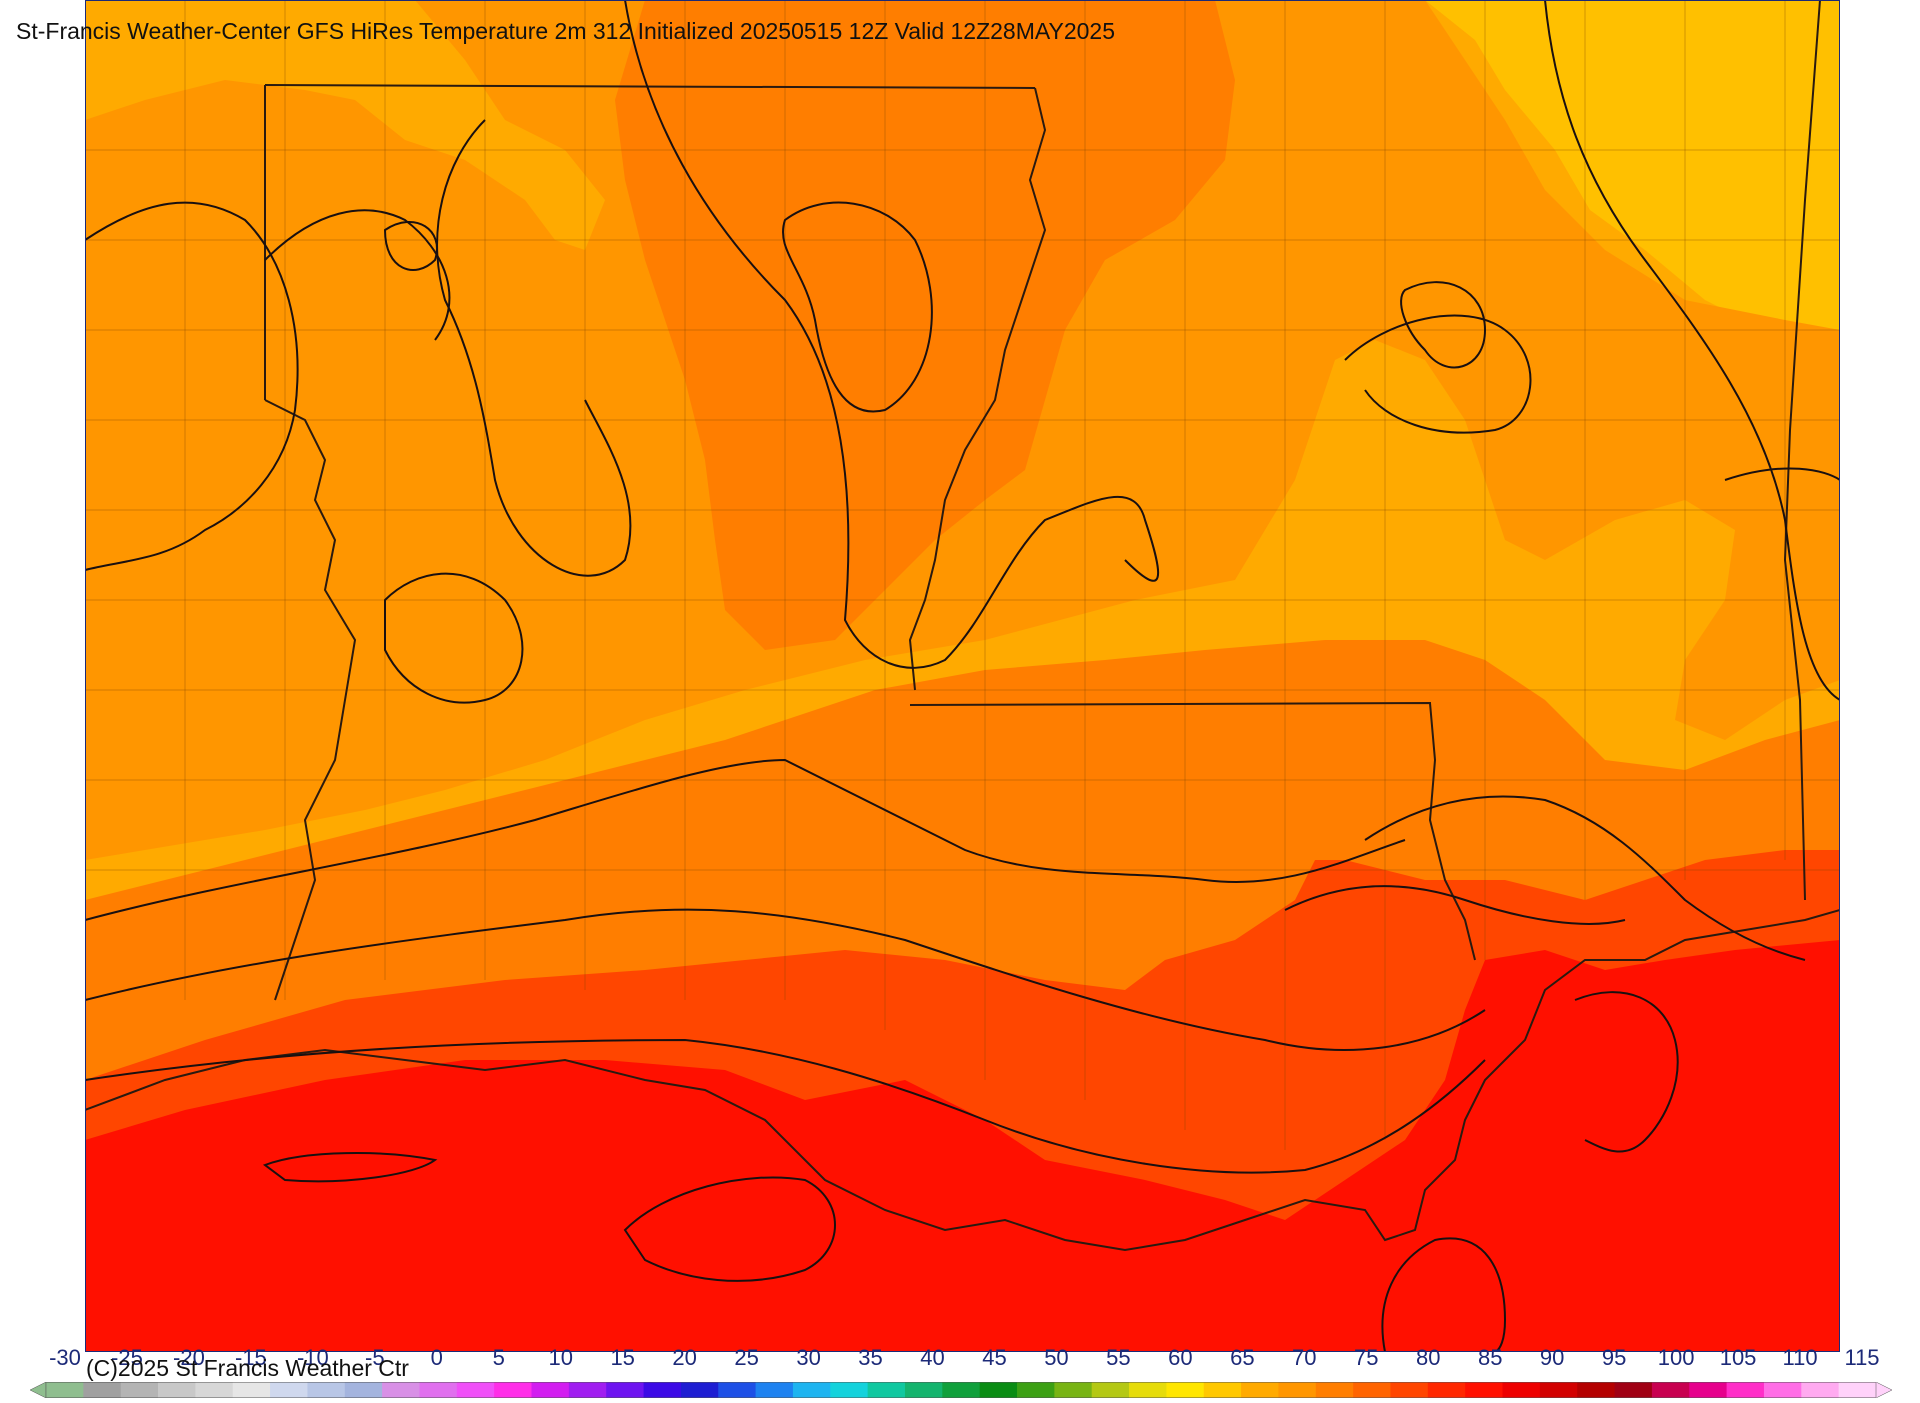 The height and width of the screenshot is (1403, 1920). Describe the element at coordinates (1862, 1357) in the screenshot. I see `colorbar-label: 115` at that location.